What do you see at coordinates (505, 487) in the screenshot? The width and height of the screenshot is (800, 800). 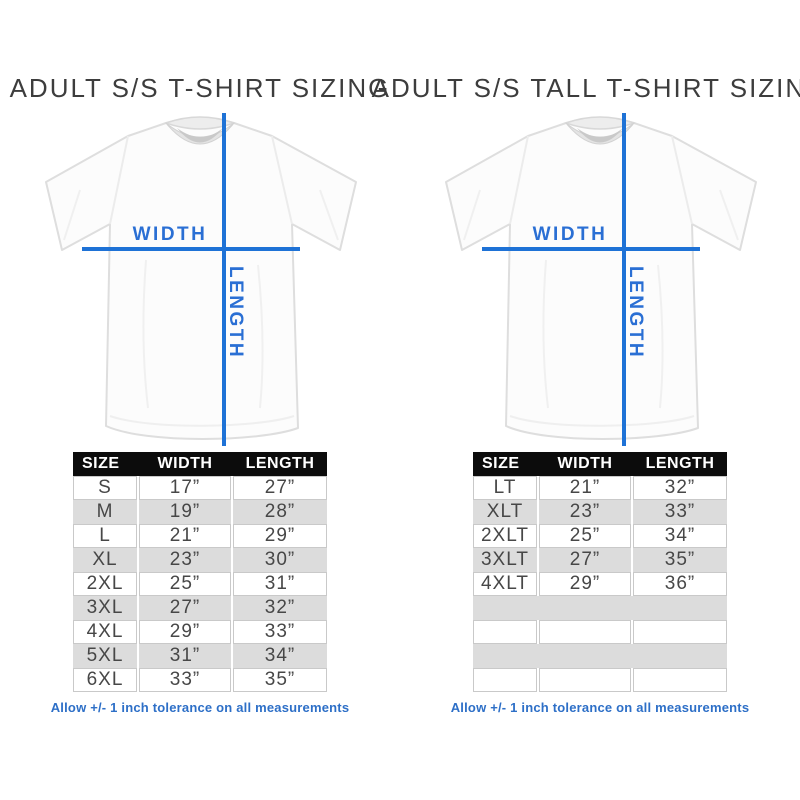 I see `table-cell: LT` at bounding box center [505, 487].